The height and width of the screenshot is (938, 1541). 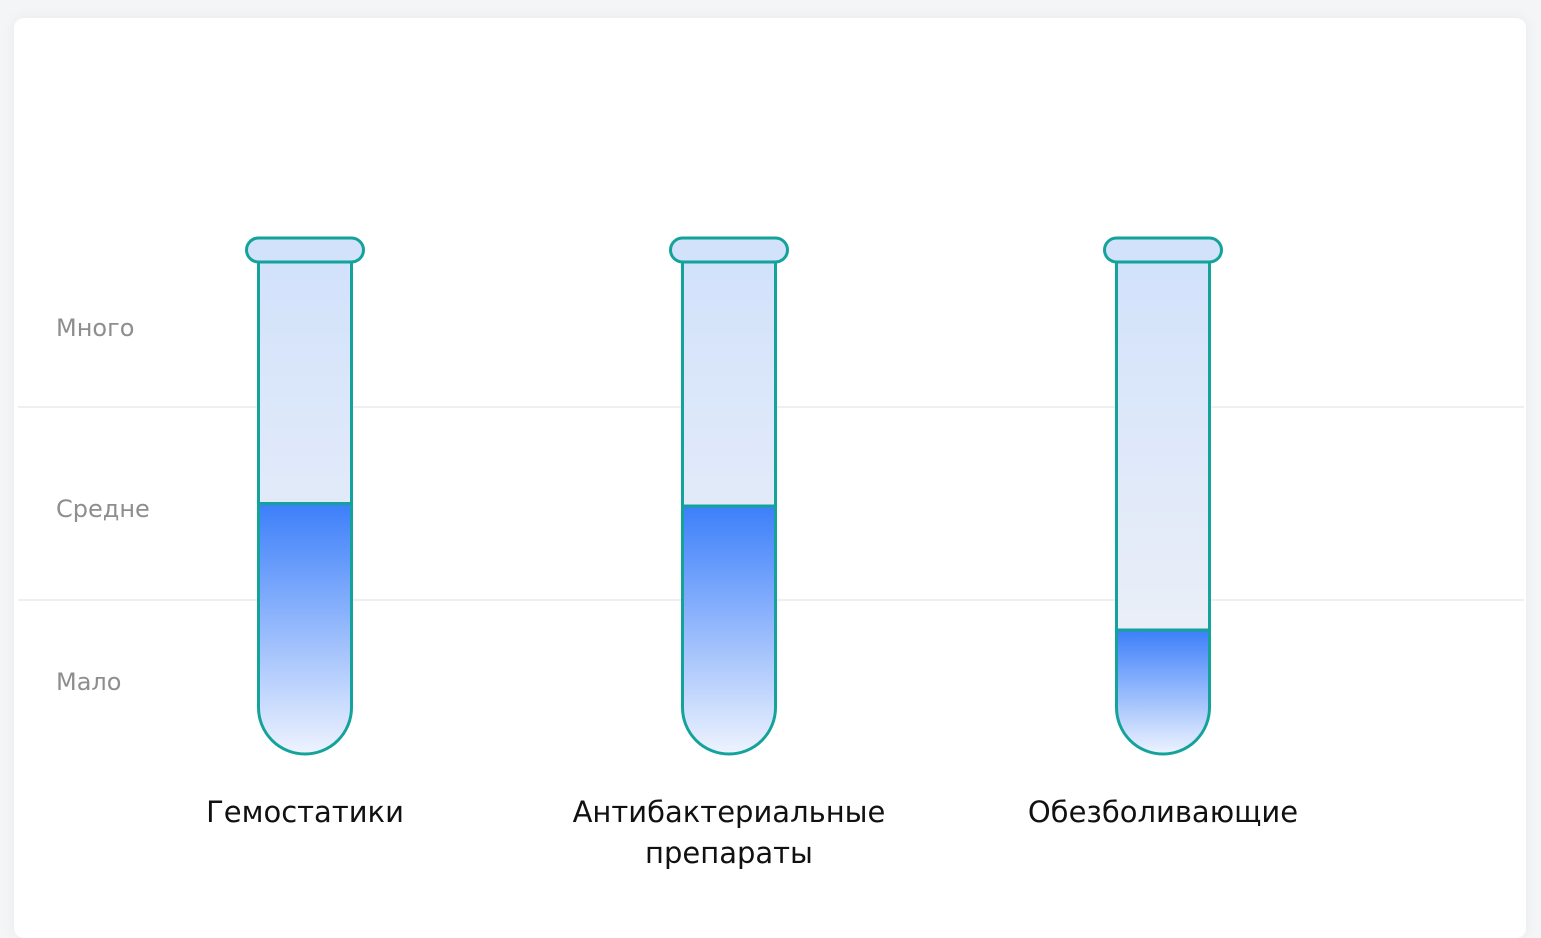 What do you see at coordinates (103, 509) in the screenshot?
I see `level-label-mid: Средне` at bounding box center [103, 509].